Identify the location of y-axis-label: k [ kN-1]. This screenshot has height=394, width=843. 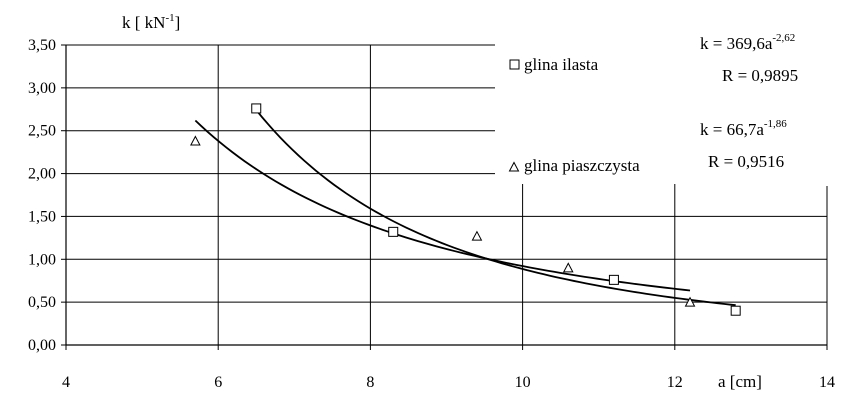
(151, 22).